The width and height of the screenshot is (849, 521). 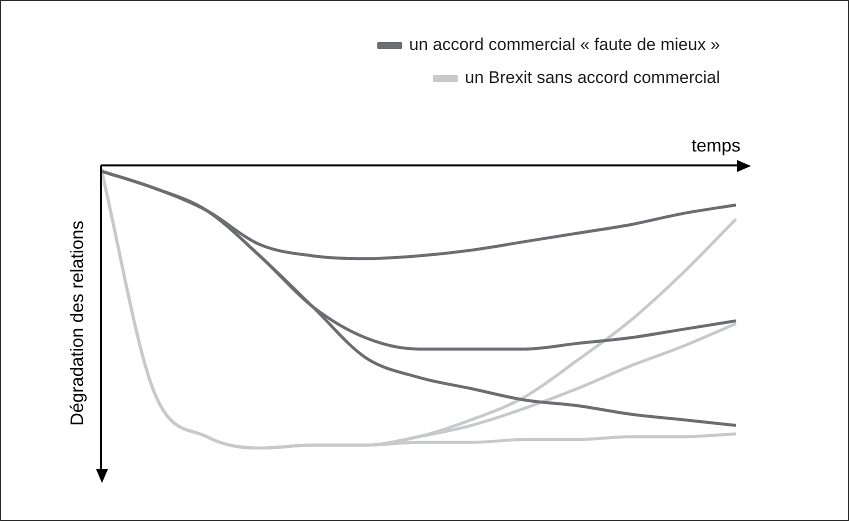 What do you see at coordinates (564, 44) in the screenshot?
I see `legend-label: un accord commercial « faute de mieux »` at bounding box center [564, 44].